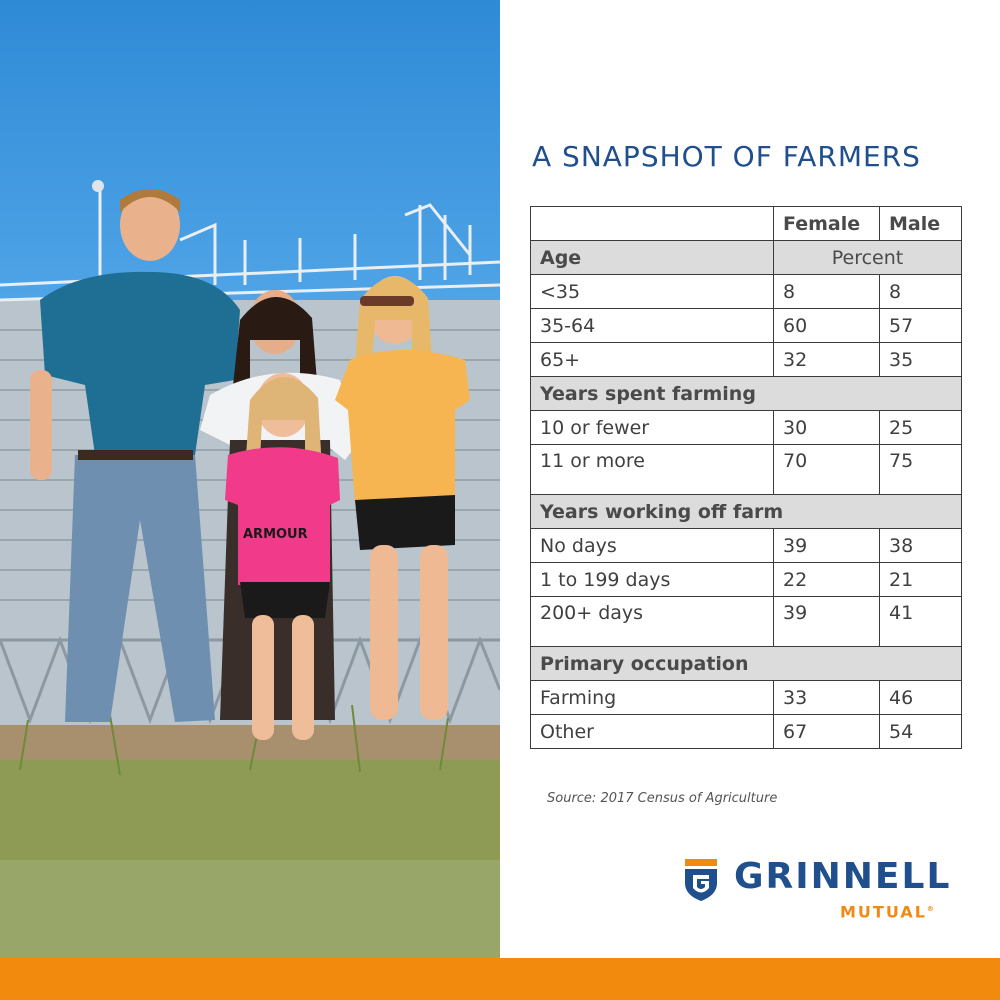 The height and width of the screenshot is (1000, 1000). What do you see at coordinates (826, 223) in the screenshot?
I see `column-header-female: Female` at bounding box center [826, 223].